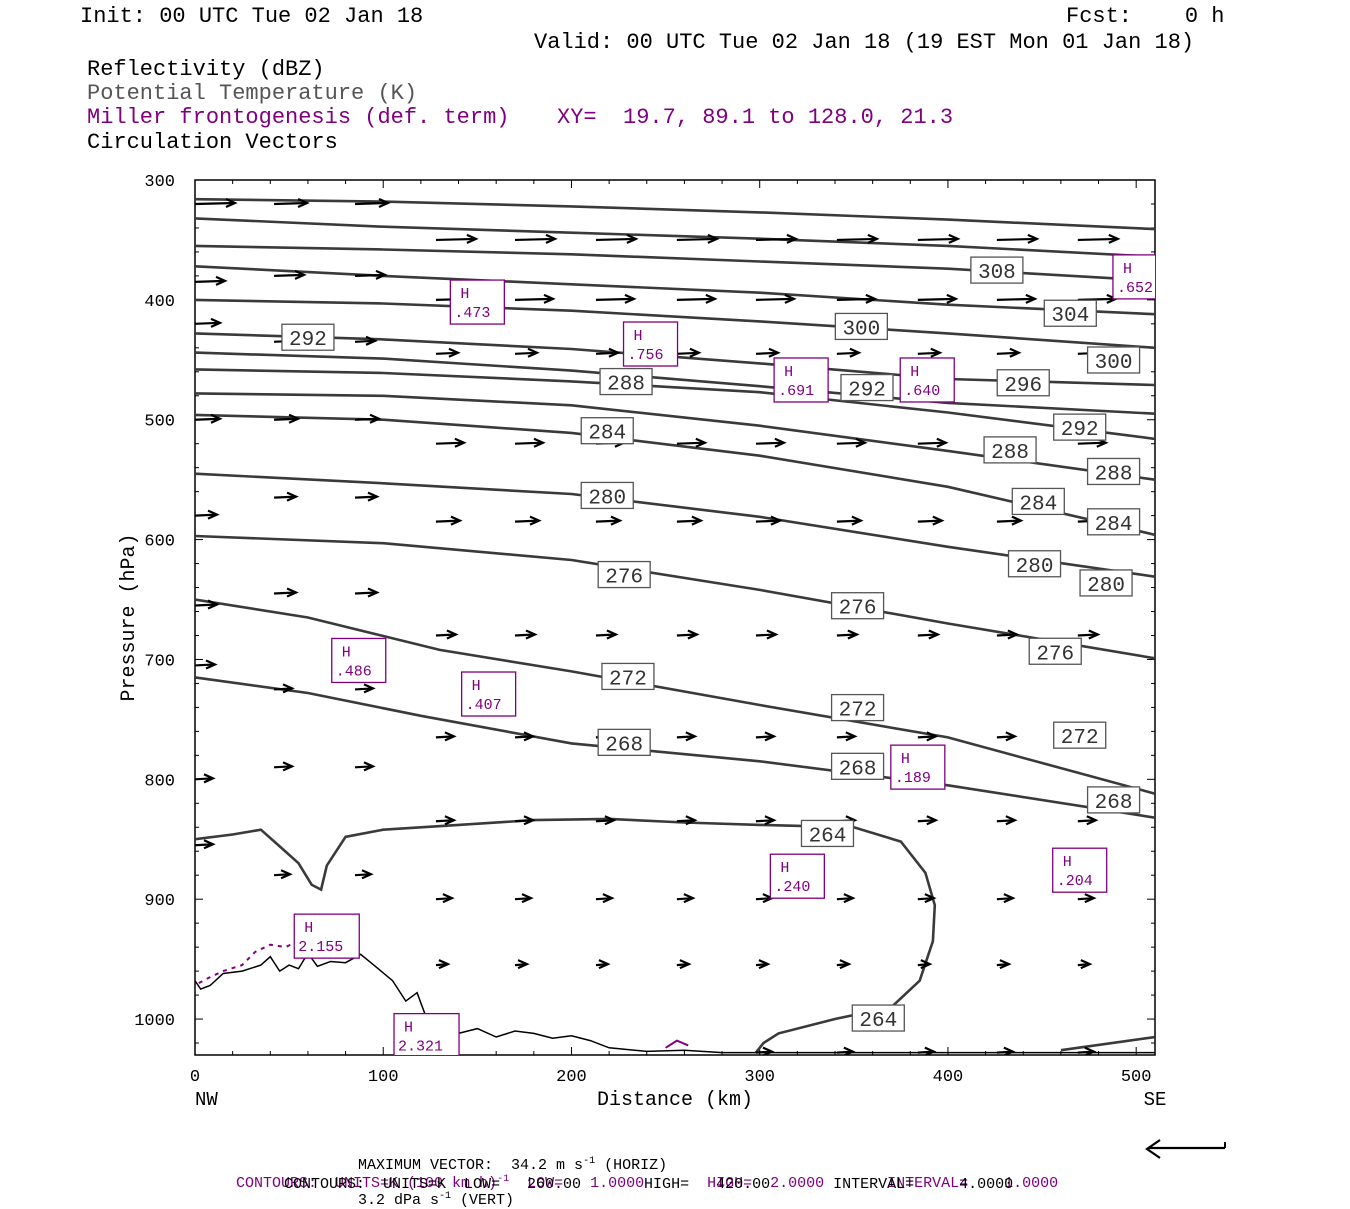 Image resolution: width=1350 pixels, height=1209 pixels. What do you see at coordinates (1145, 16) in the screenshot?
I see `forecast-hour: Fcst: 0 h` at bounding box center [1145, 16].